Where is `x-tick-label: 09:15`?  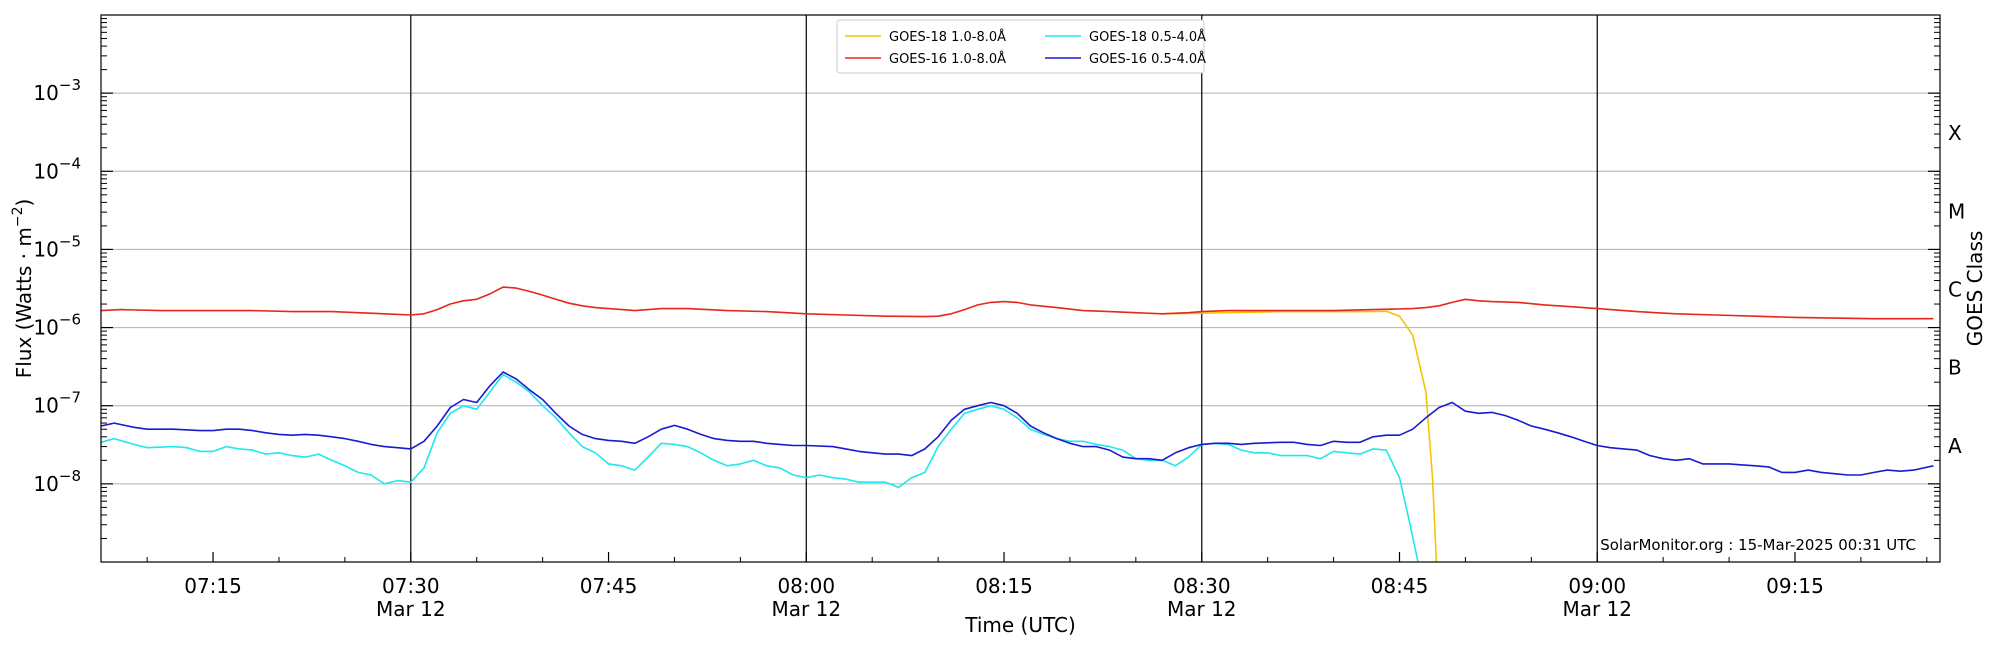
x-tick-label: 09:15 is located at coordinates (1795, 586).